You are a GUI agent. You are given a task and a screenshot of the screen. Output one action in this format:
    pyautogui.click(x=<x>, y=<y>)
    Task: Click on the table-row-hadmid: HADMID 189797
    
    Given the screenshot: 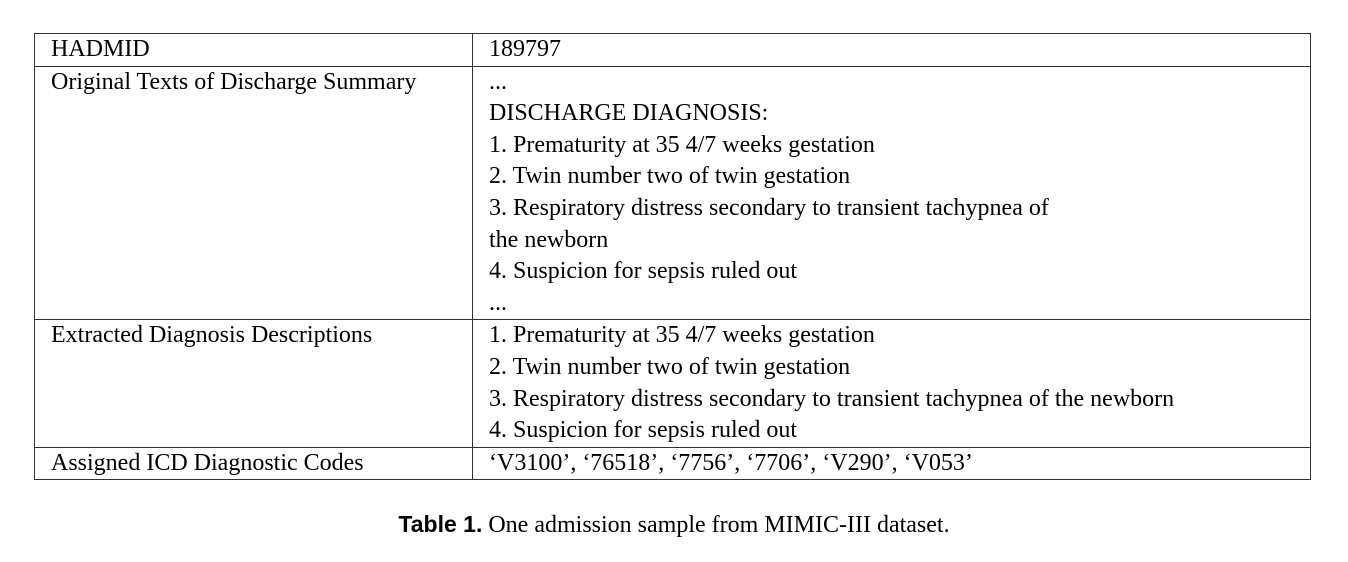 What is the action you would take?
    pyautogui.click(x=672, y=50)
    